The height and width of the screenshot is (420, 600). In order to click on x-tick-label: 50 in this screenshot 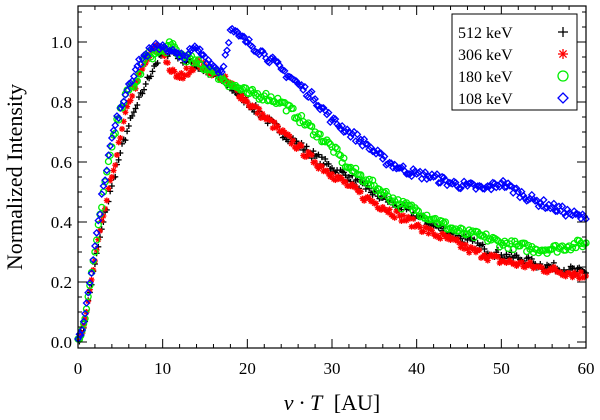, I will do `click(501, 368)`.